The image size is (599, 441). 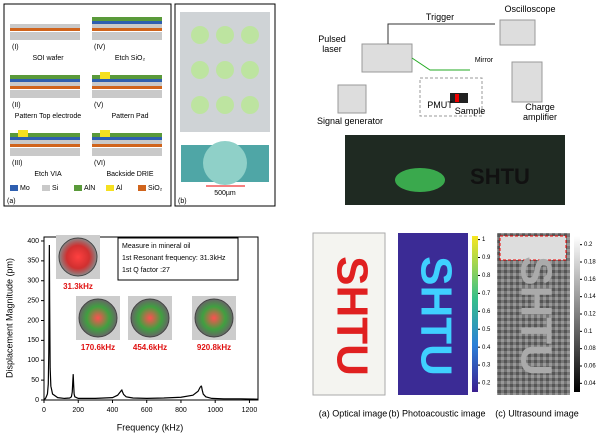 I want to click on legend-label: SiO₂, so click(x=155, y=188).